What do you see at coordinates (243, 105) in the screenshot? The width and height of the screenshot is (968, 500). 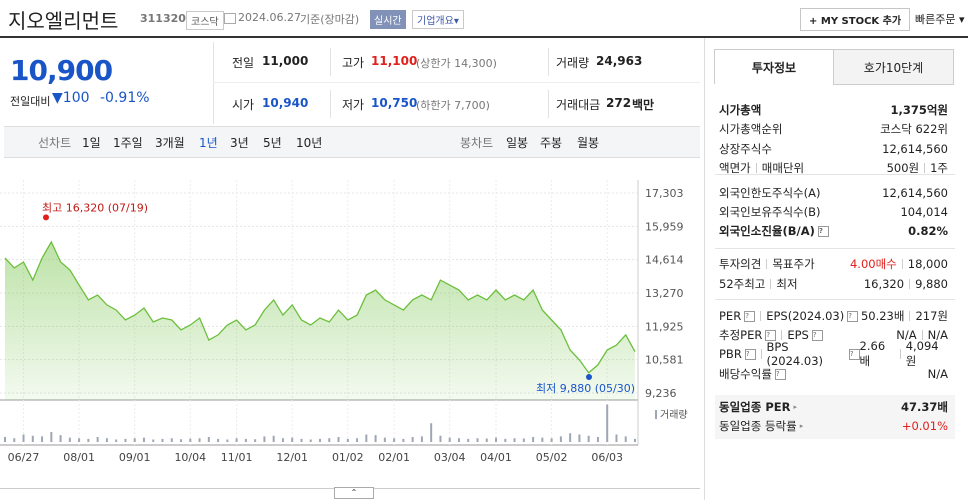 I see `quote-label: 시가` at bounding box center [243, 105].